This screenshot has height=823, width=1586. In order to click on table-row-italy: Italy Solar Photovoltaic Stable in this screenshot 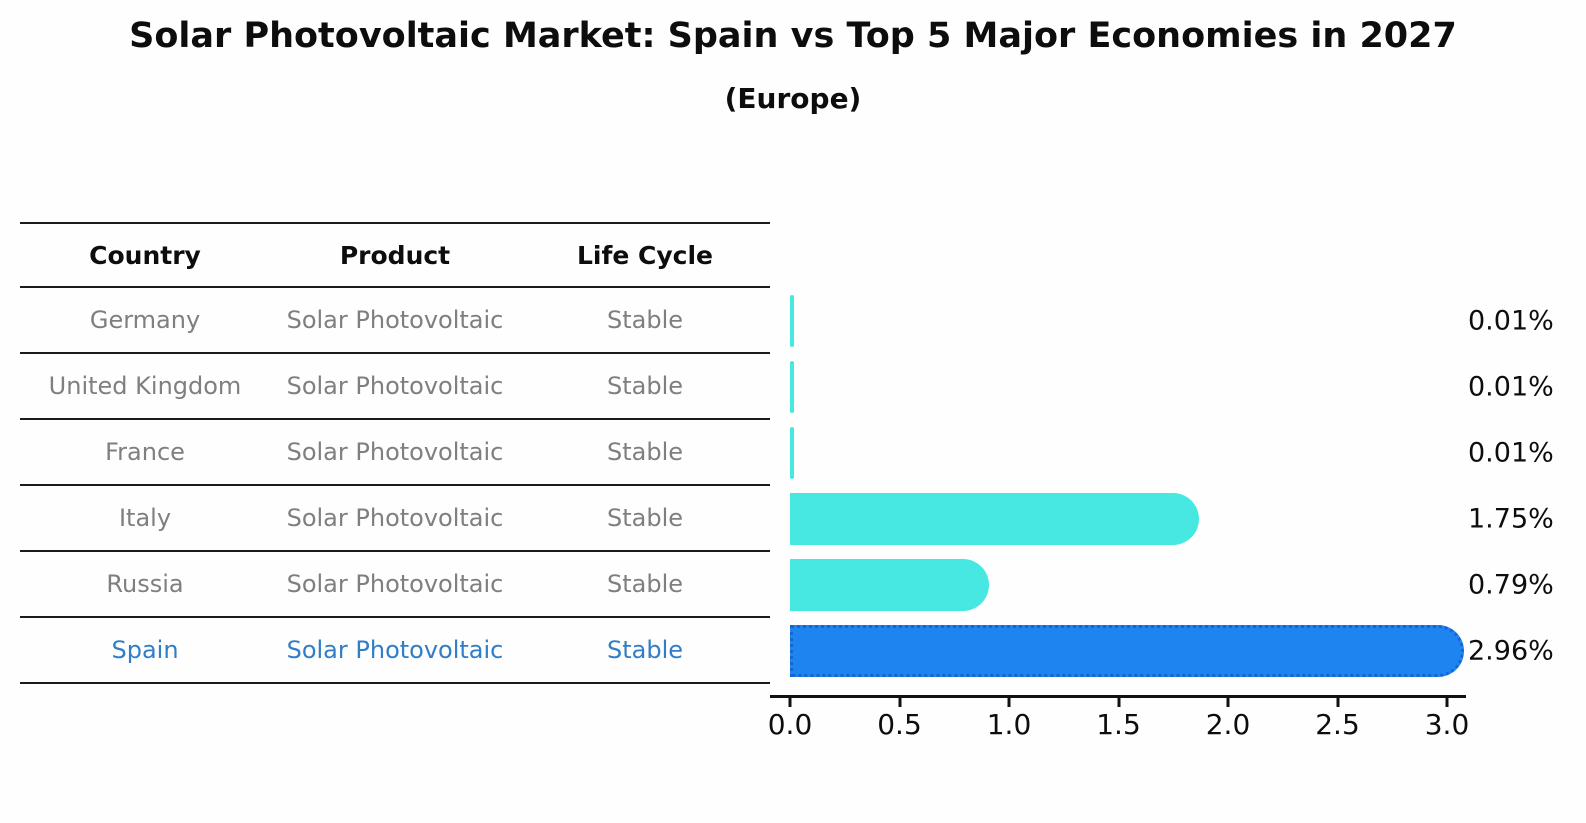, I will do `click(395, 519)`.